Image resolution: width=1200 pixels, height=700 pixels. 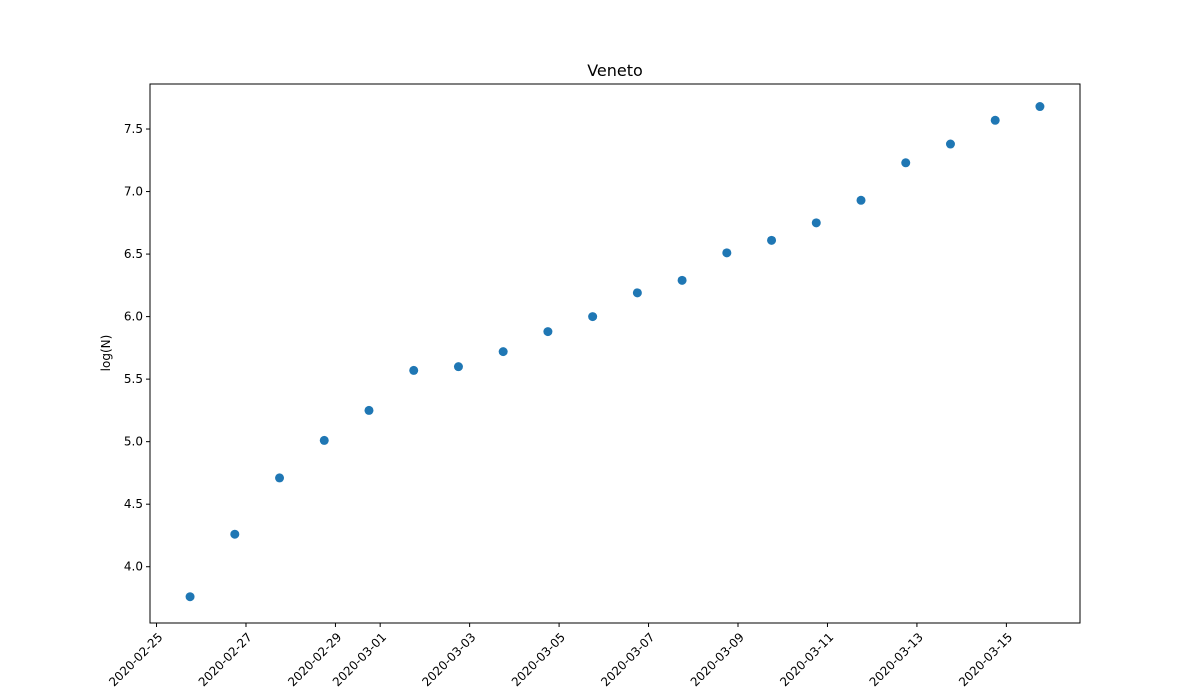 What do you see at coordinates (133, 254) in the screenshot?
I see `y-tick-label: 6.5` at bounding box center [133, 254].